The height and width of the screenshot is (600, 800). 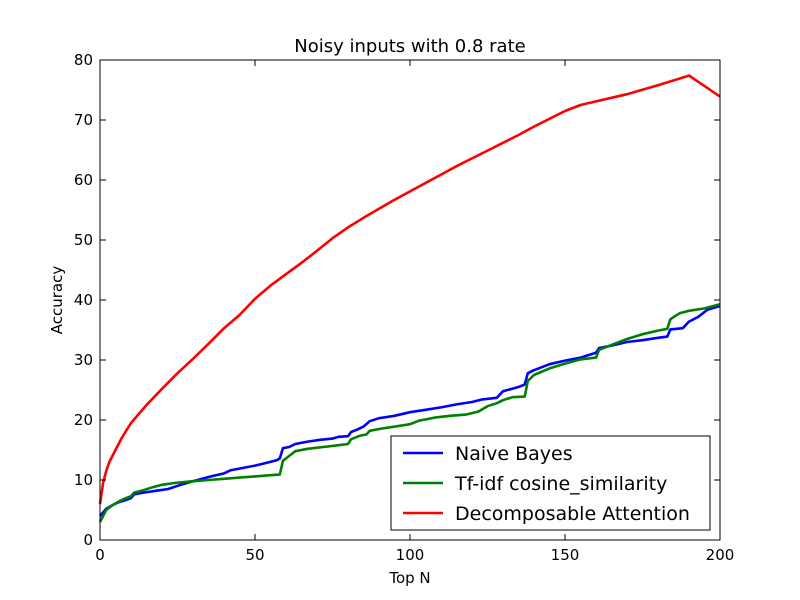 What do you see at coordinates (83, 240) in the screenshot?
I see `y-tick-label: 50` at bounding box center [83, 240].